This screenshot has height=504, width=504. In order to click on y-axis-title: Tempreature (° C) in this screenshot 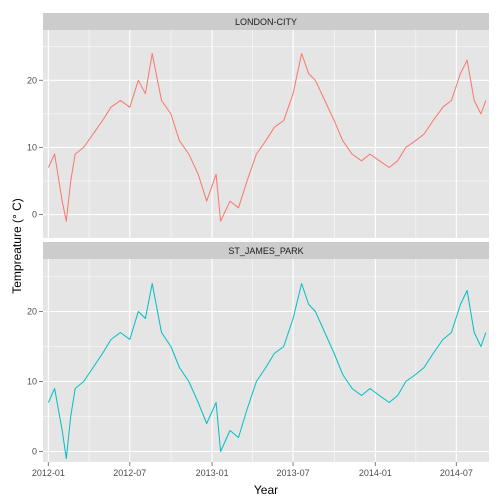, I will do `click(17, 246)`.